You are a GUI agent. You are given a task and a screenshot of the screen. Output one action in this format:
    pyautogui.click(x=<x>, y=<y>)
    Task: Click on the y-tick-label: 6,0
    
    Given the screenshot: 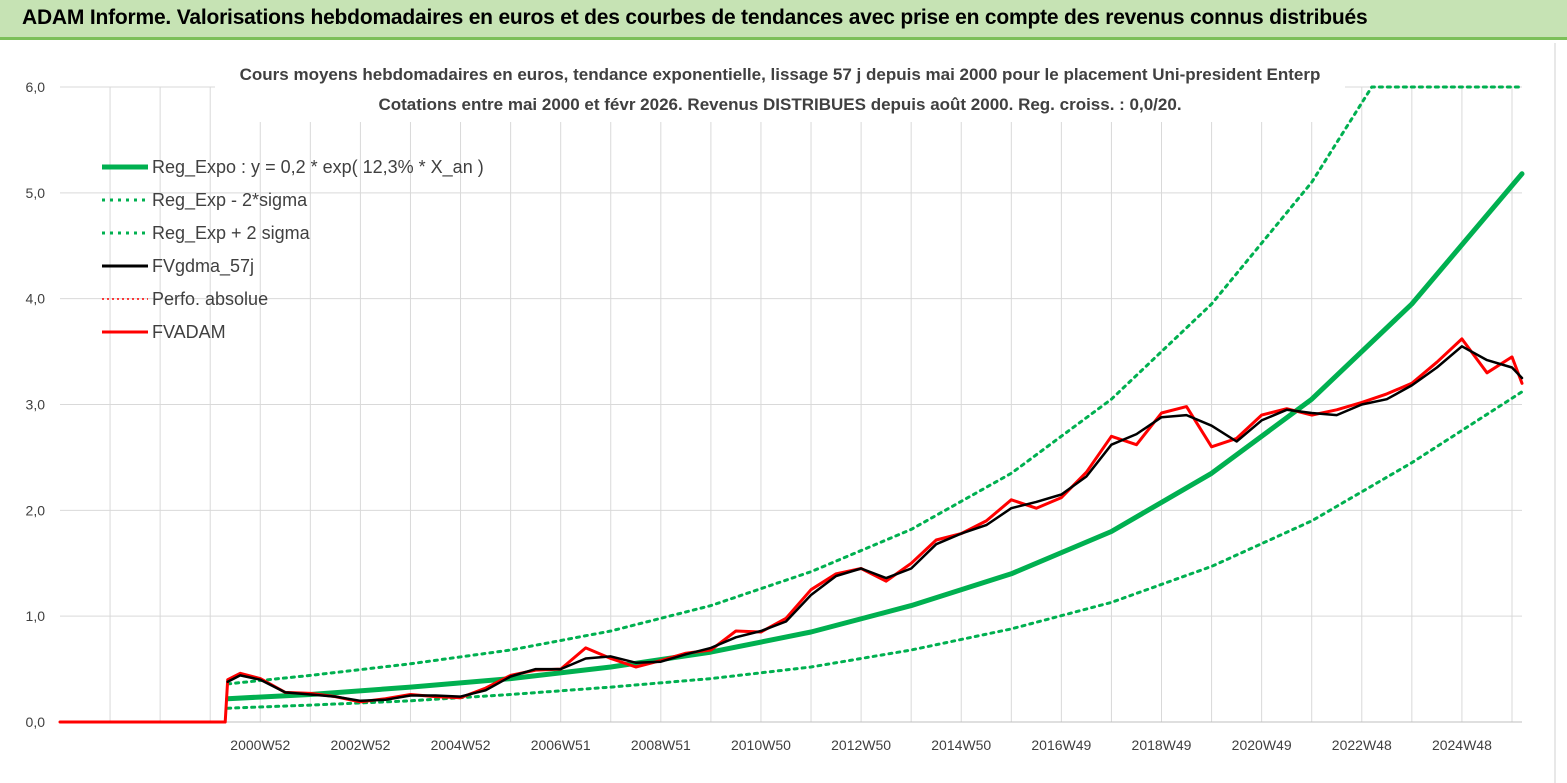 What is the action you would take?
    pyautogui.click(x=36, y=87)
    